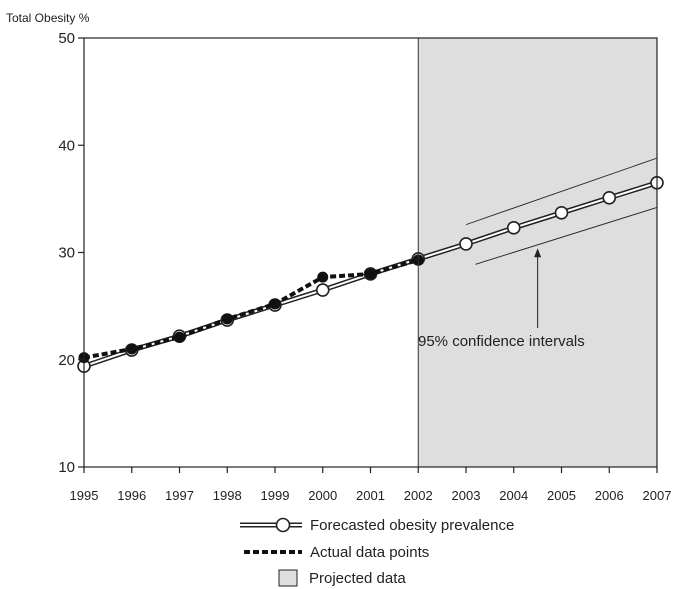 This screenshot has height=589, width=679. What do you see at coordinates (66, 360) in the screenshot?
I see `y-tick-label: 20` at bounding box center [66, 360].